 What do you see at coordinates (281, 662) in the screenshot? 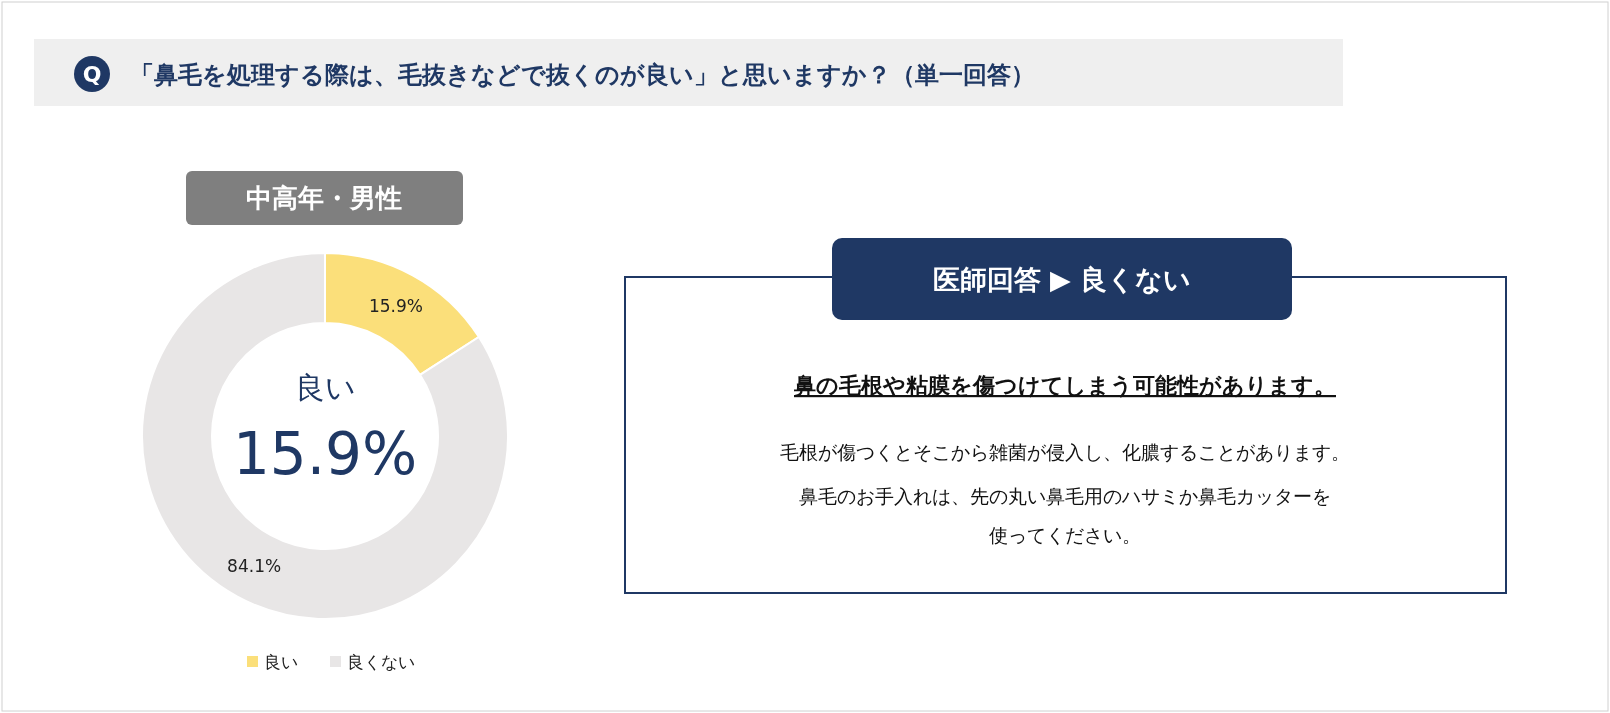
I see `legend-label: 良い` at bounding box center [281, 662].